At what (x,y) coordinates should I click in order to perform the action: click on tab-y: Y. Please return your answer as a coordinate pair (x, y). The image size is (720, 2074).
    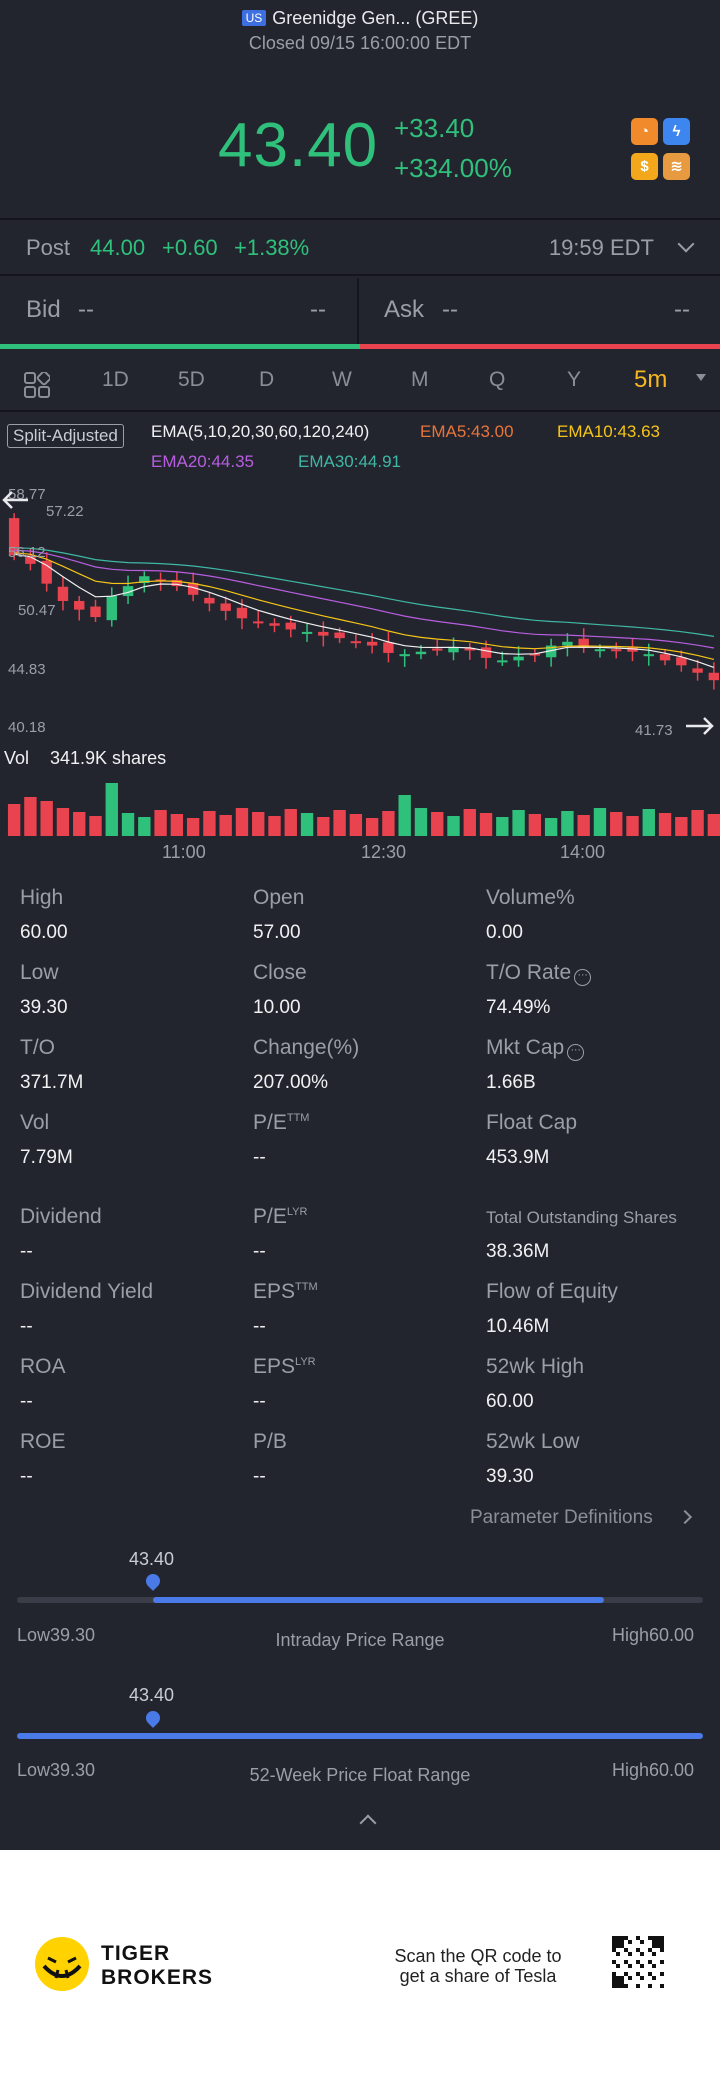
    Looking at the image, I should click on (574, 379).